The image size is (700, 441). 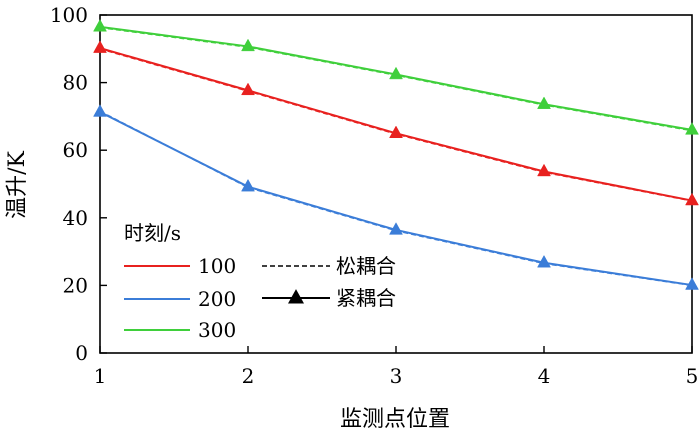 What do you see at coordinates (248, 376) in the screenshot?
I see `x-tick-label: 2` at bounding box center [248, 376].